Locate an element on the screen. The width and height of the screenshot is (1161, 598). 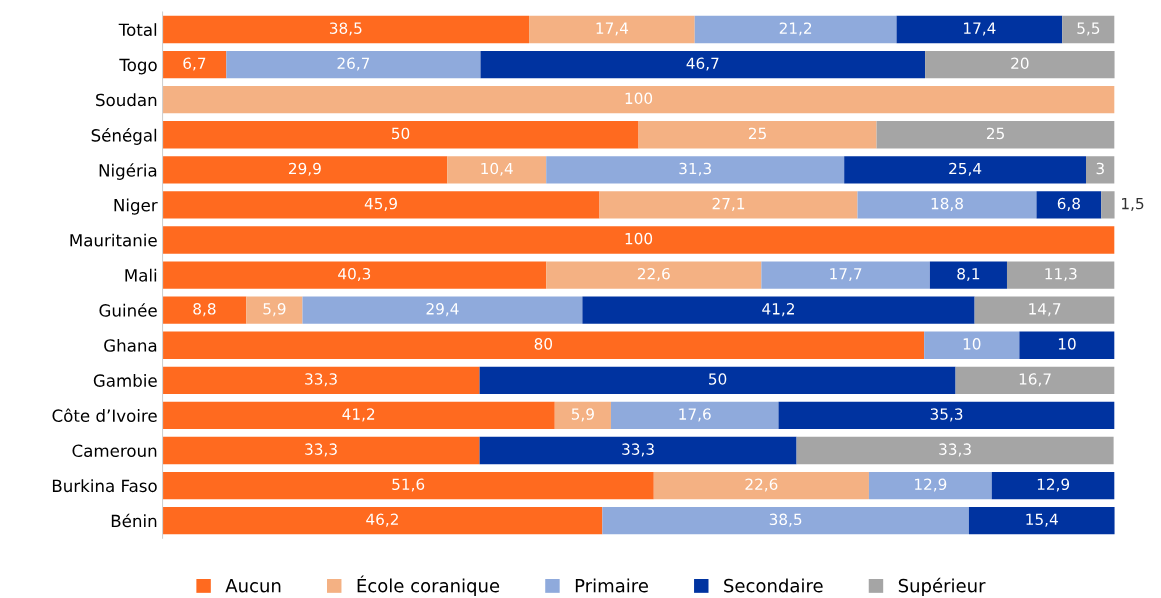
data-label: 12,9 is located at coordinates (931, 485).